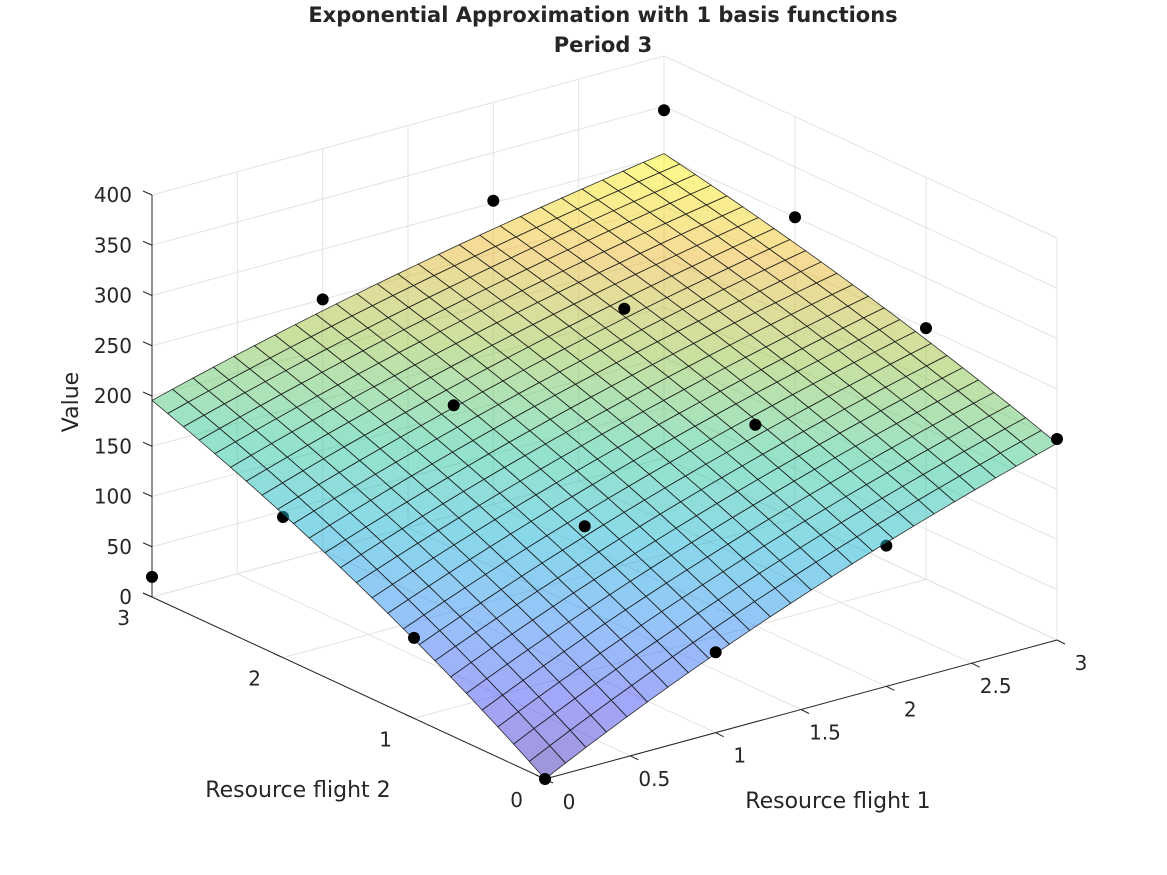  Describe the element at coordinates (71, 402) in the screenshot. I see `z-axis-label: Value` at that location.